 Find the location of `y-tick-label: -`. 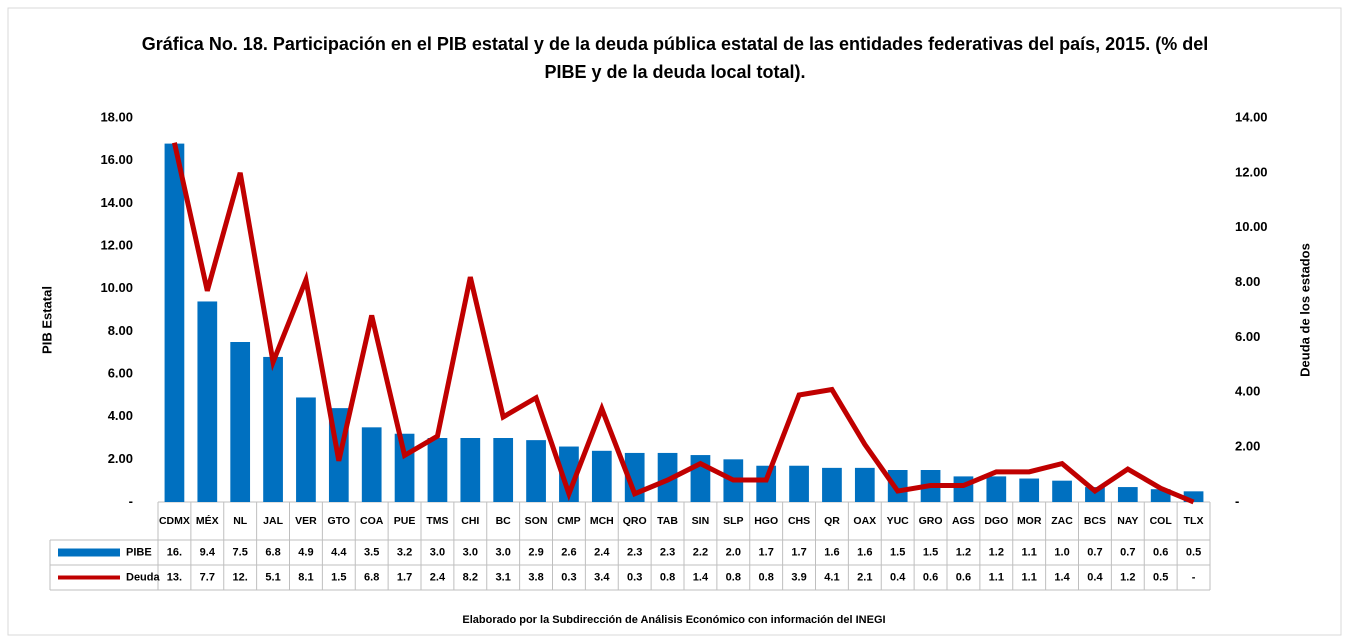

y-tick-label: - is located at coordinates (131, 500).